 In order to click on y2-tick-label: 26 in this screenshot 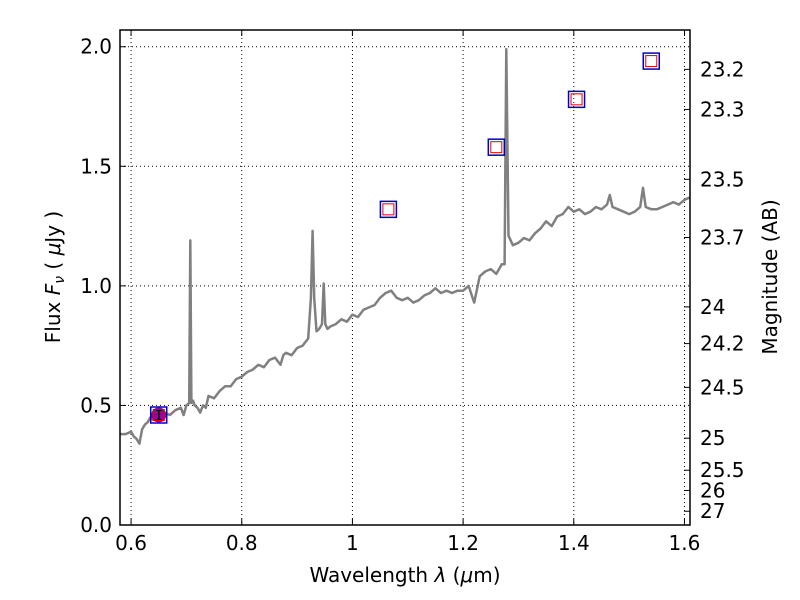, I will do `click(712, 490)`.